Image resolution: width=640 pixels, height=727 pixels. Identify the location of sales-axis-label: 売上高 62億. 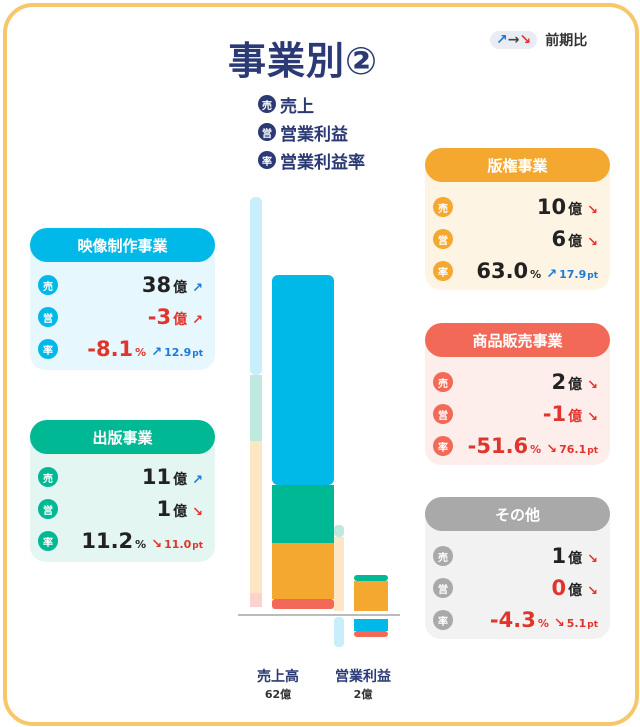
(278, 684).